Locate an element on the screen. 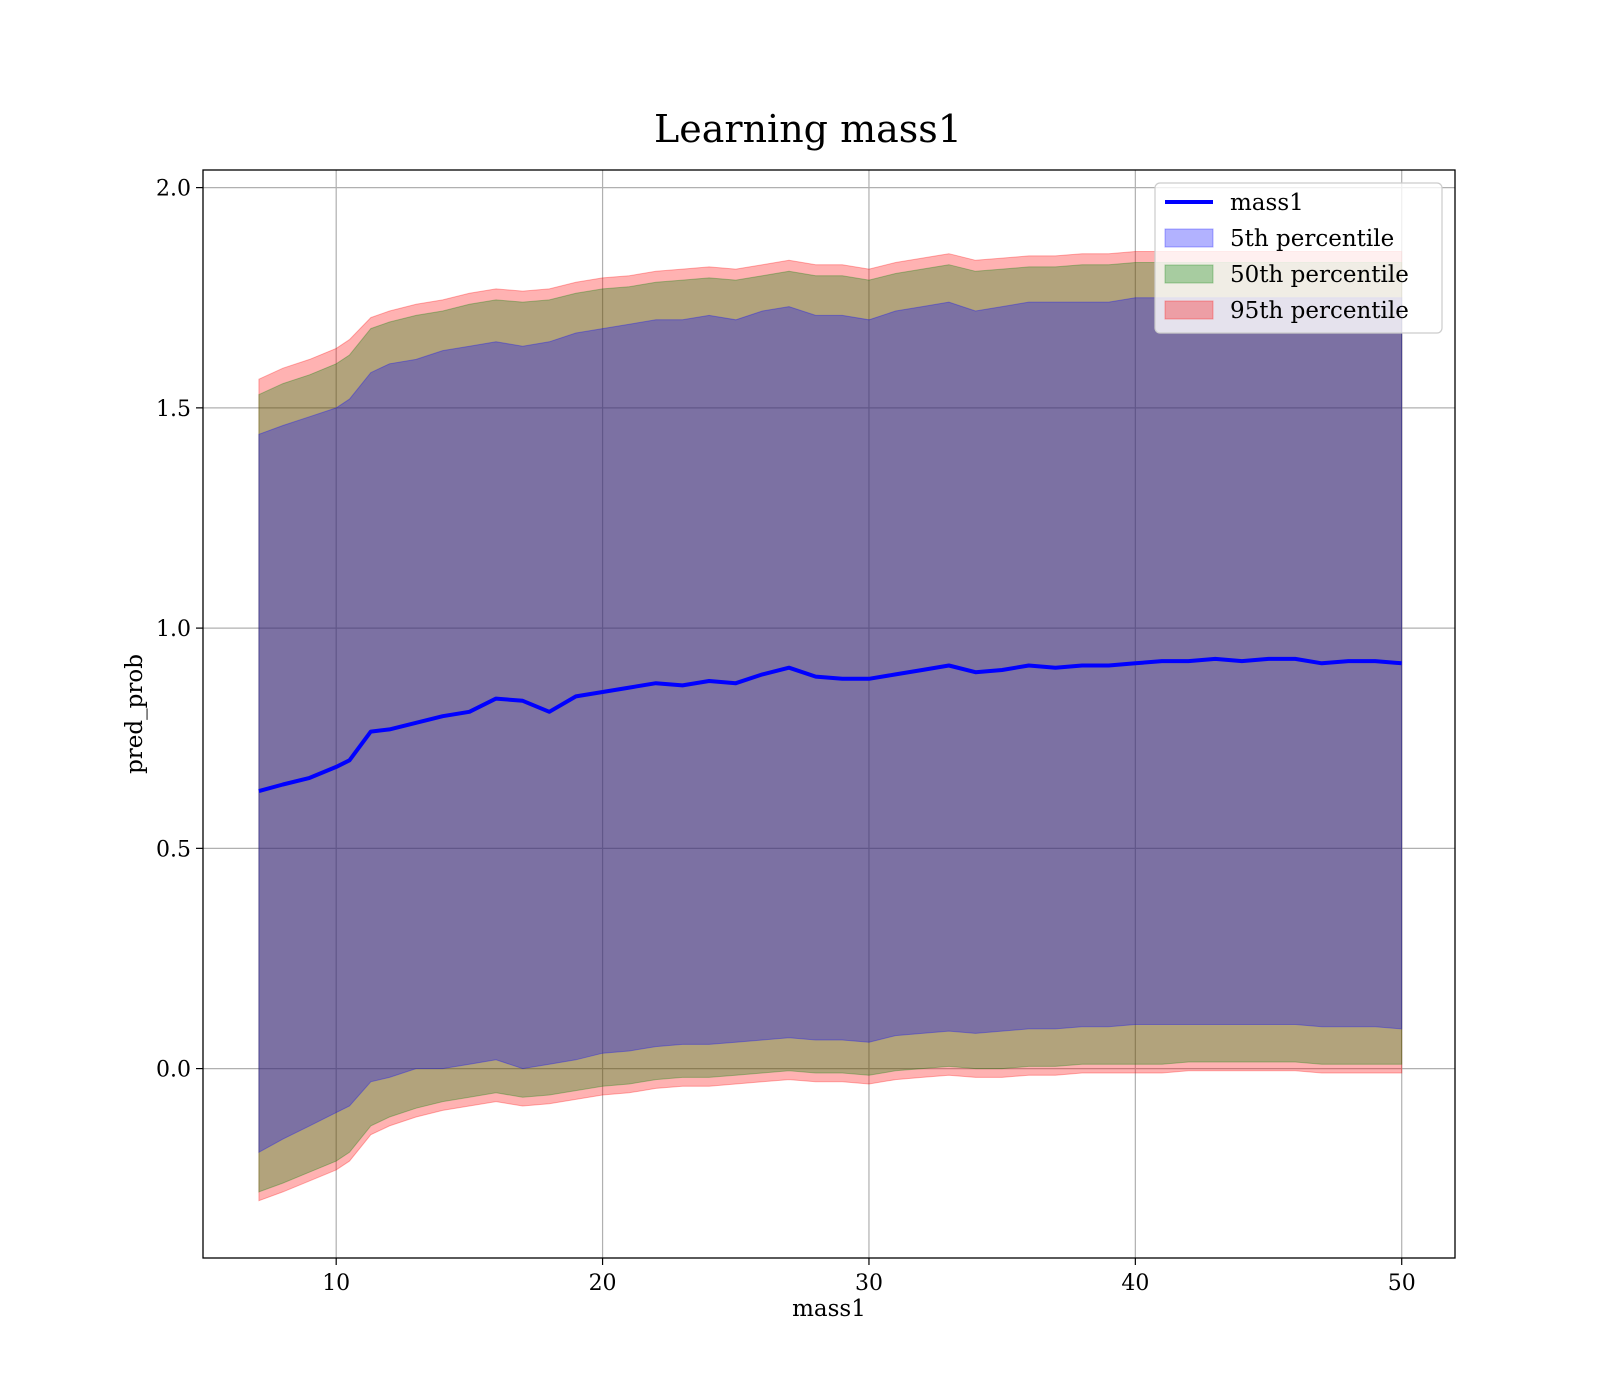 The width and height of the screenshot is (1600, 1400). legend-box is located at coordinates (1298, 258).